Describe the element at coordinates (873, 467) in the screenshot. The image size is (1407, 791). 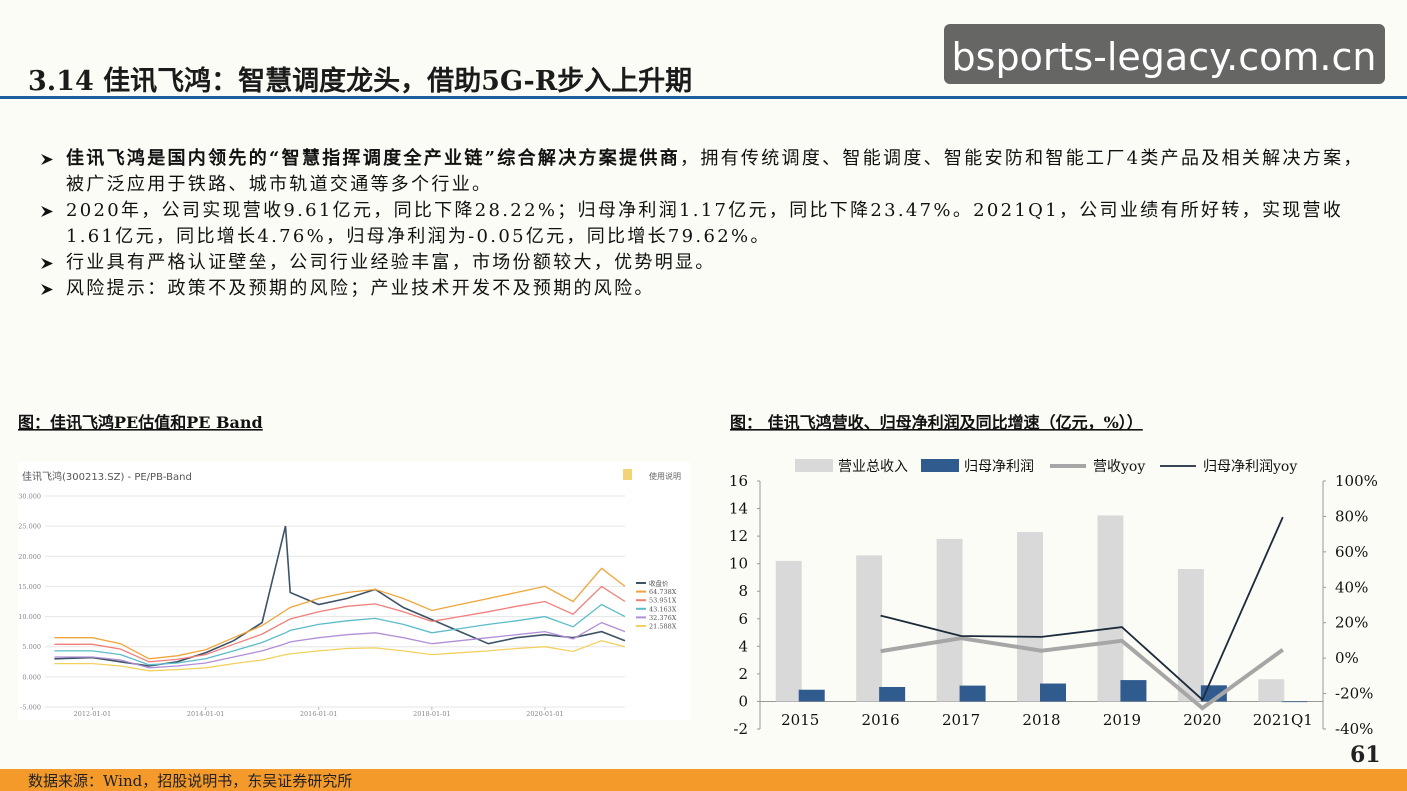
I see `legend-label: 营业总收入` at that location.